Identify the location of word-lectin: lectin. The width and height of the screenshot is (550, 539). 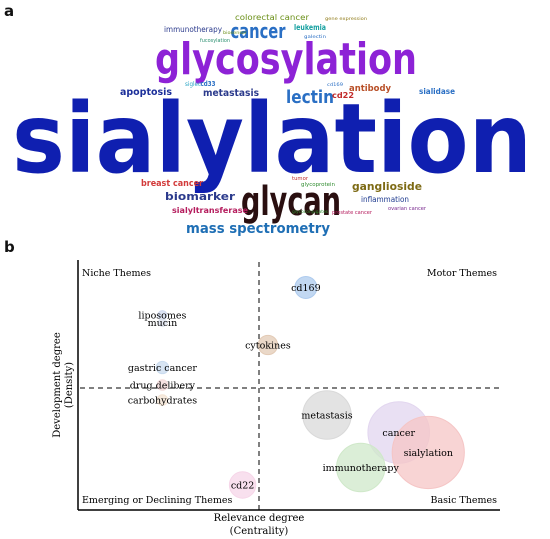
(310, 97).